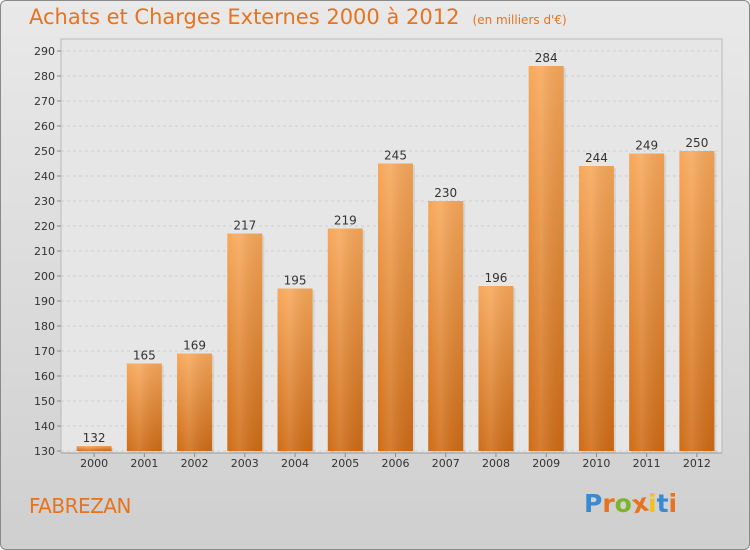  Describe the element at coordinates (395, 156) in the screenshot. I see `data-label: 245` at that location.